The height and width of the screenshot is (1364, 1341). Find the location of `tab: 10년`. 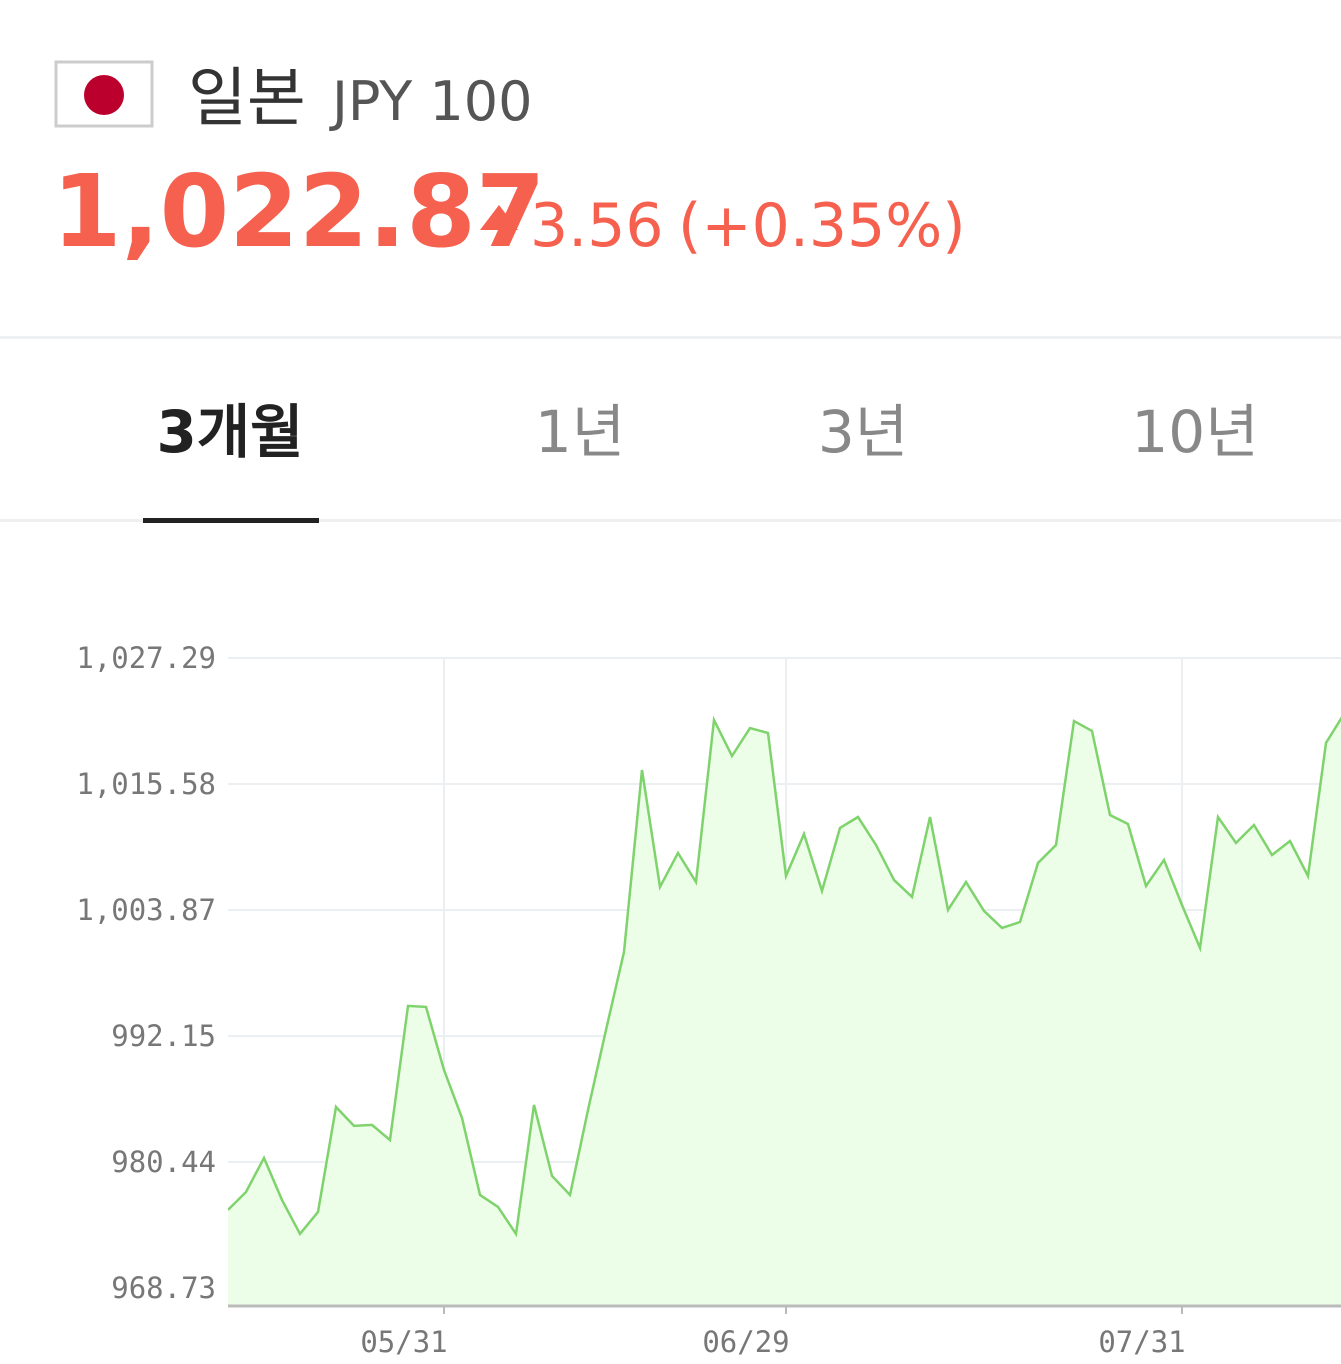

tab: 10년 is located at coordinates (1194, 432).